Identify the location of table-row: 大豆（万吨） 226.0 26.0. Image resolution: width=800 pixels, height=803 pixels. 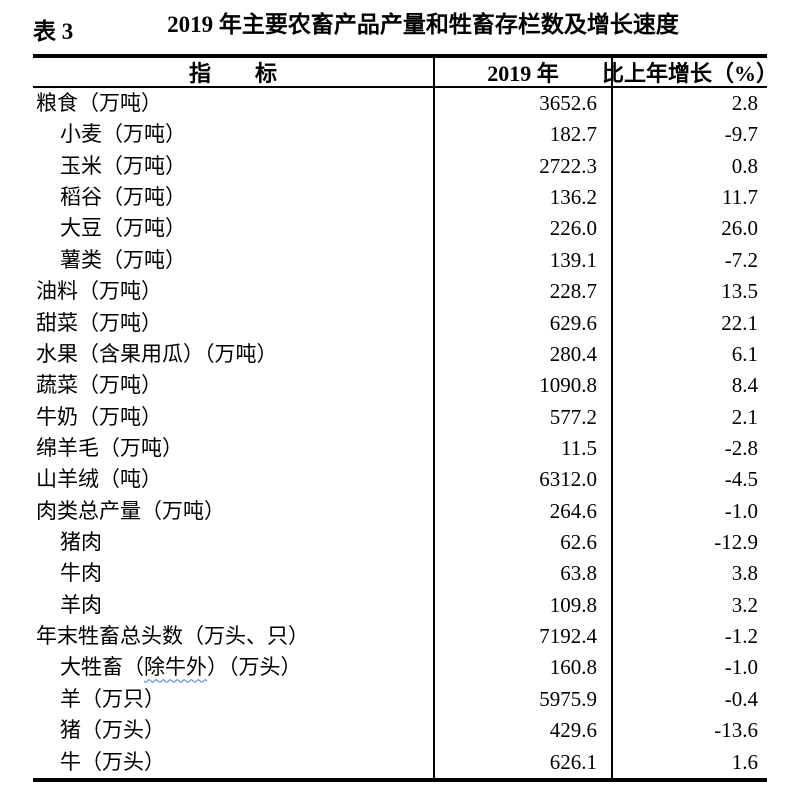
(400, 229).